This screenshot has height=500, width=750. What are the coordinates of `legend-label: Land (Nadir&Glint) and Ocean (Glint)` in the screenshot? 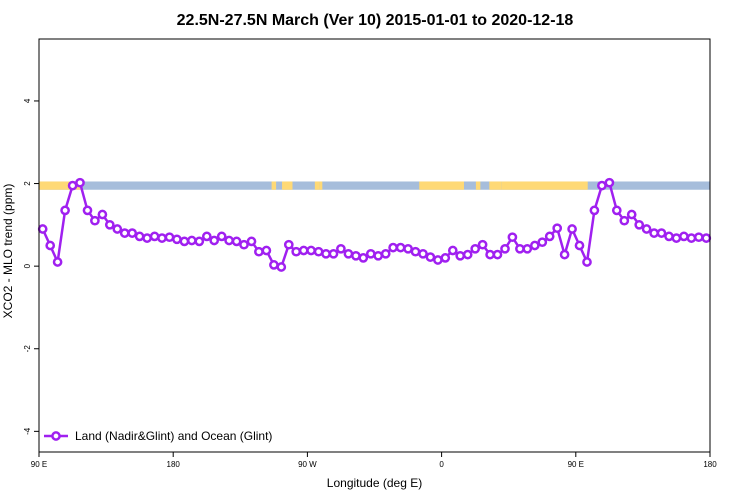 It's located at (173, 436).